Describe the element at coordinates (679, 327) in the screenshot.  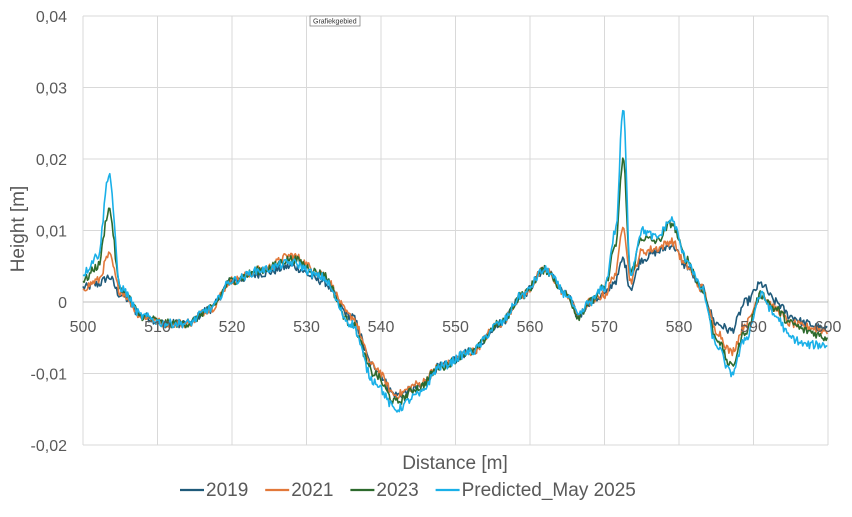
I see `x-tick-label: 580` at that location.